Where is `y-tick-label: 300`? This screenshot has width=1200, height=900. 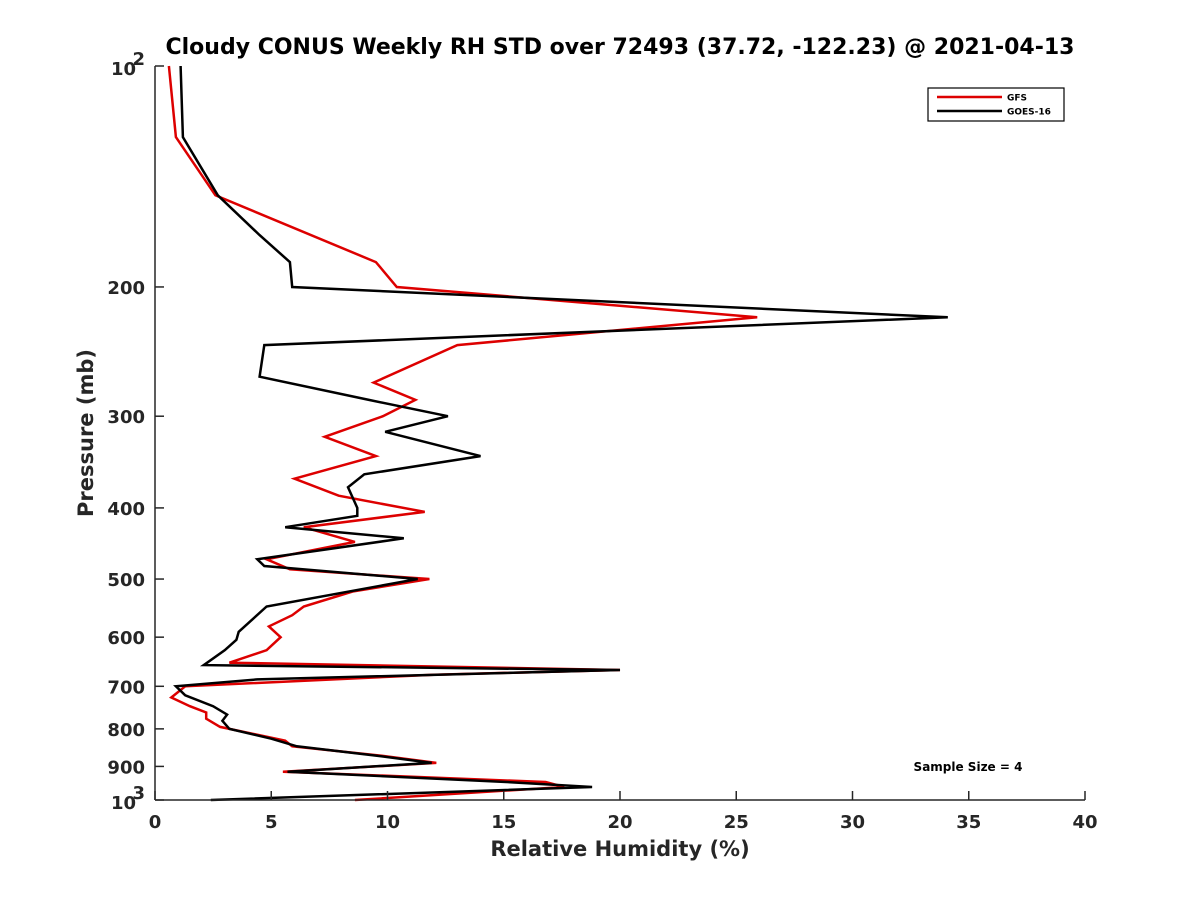 y-tick-label: 300 is located at coordinates (126, 417).